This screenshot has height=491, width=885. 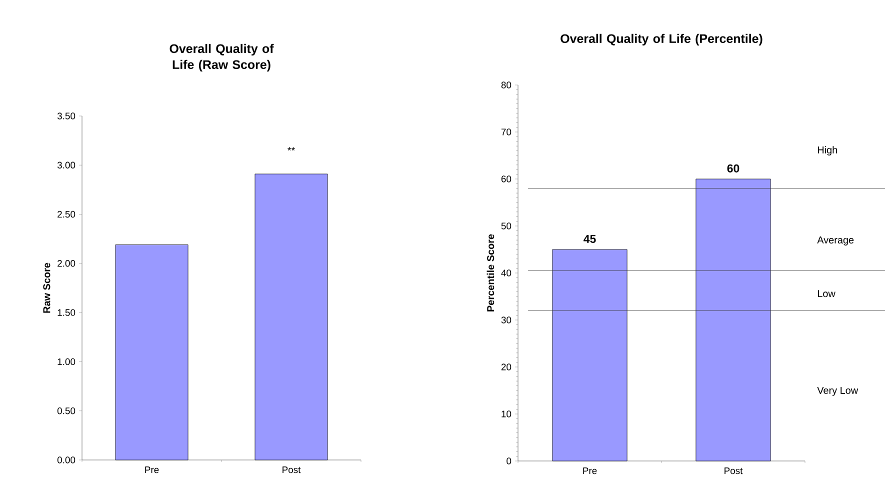 What do you see at coordinates (506, 226) in the screenshot?
I see `y-tick-label: 50` at bounding box center [506, 226].